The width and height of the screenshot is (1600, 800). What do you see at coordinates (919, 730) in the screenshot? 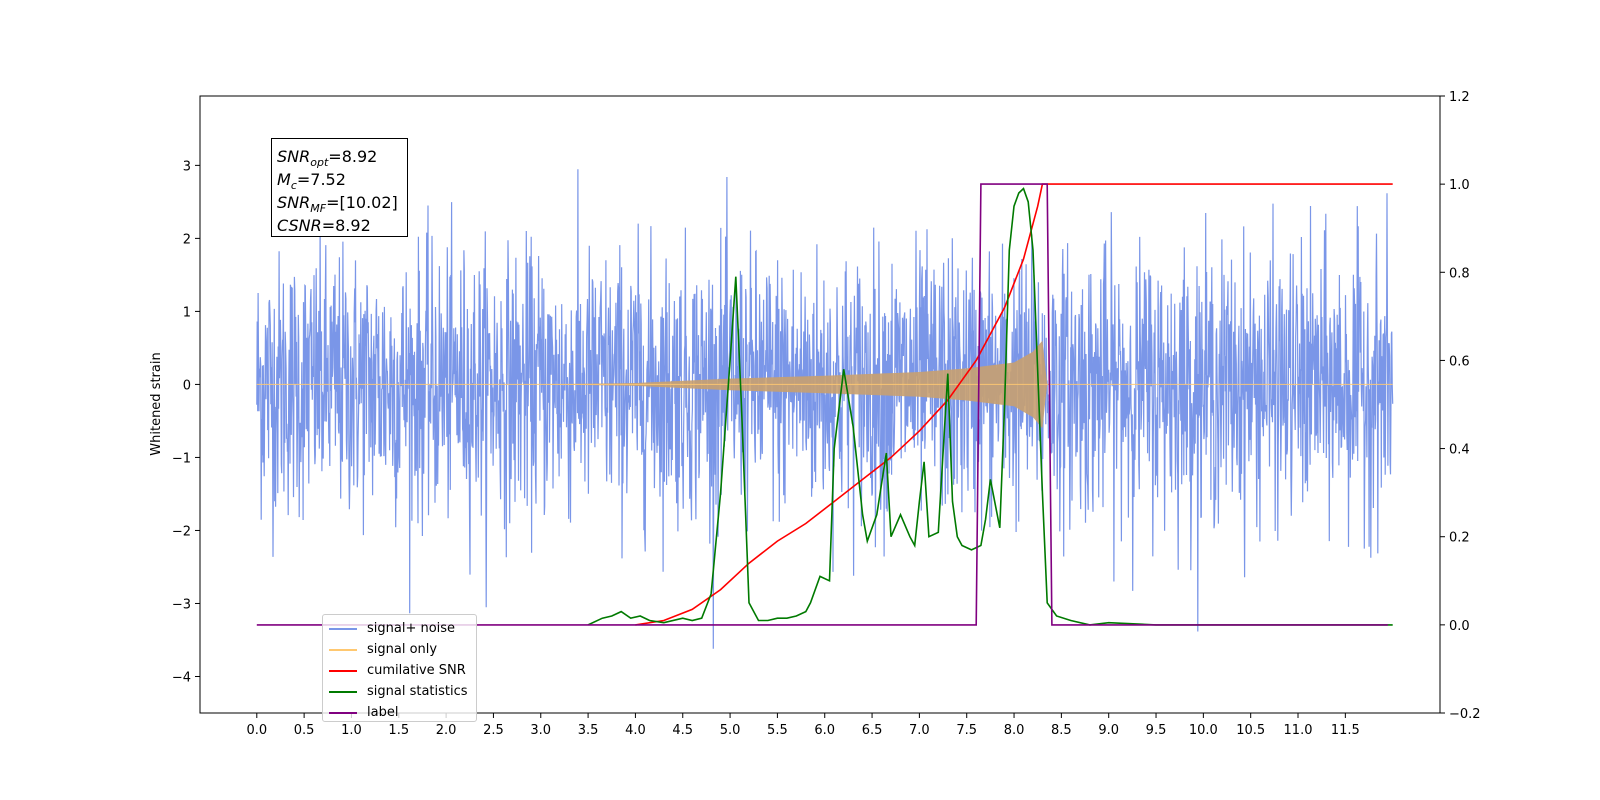
I see `x-tick-label: 7.0` at bounding box center [919, 730].